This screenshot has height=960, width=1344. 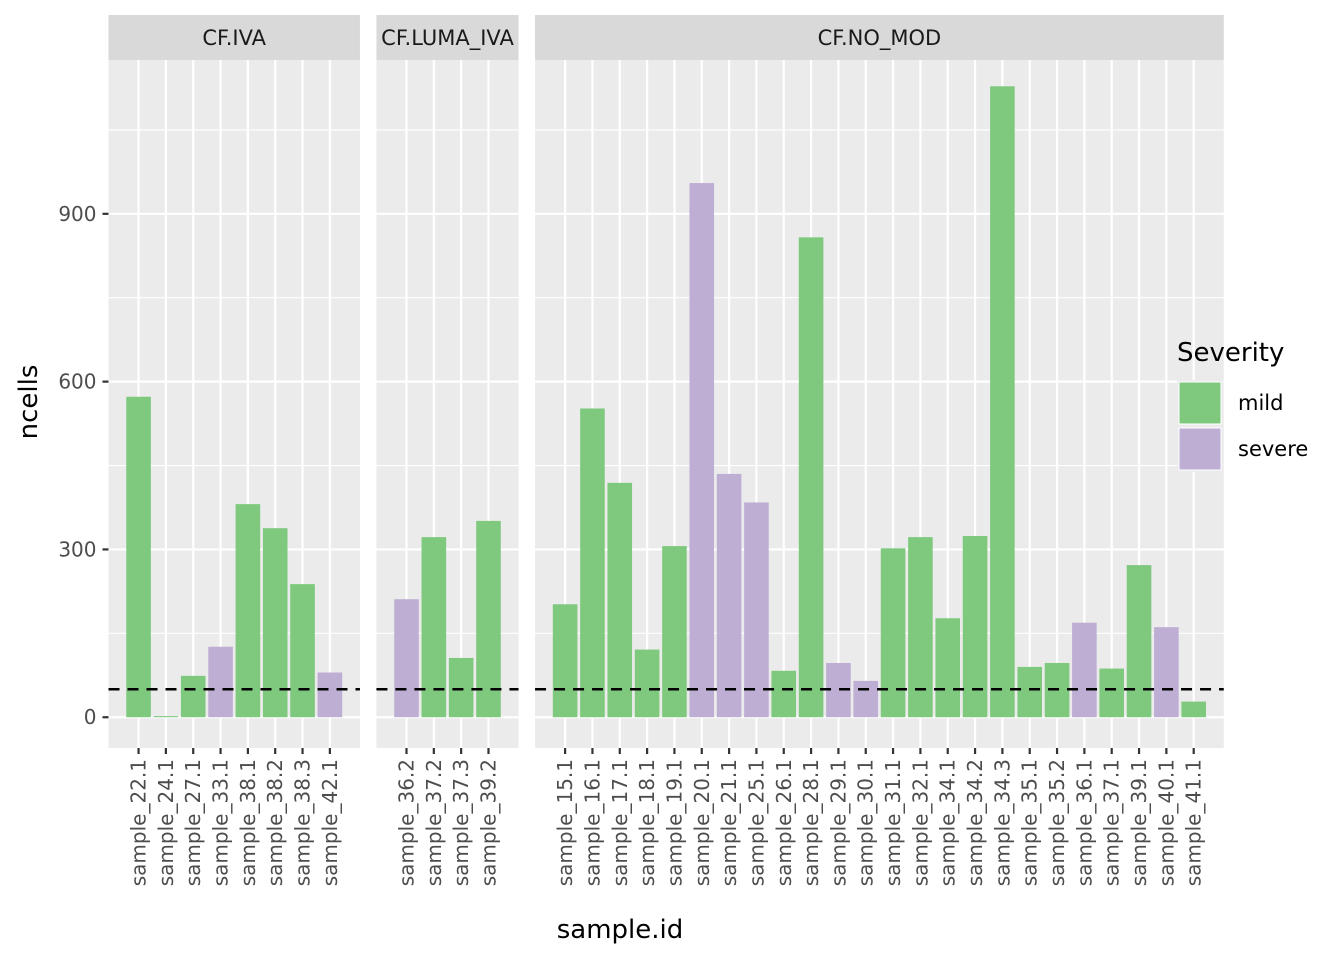 What do you see at coordinates (434, 822) in the screenshot?
I see `x-tick-label: sample_37.2` at bounding box center [434, 822].